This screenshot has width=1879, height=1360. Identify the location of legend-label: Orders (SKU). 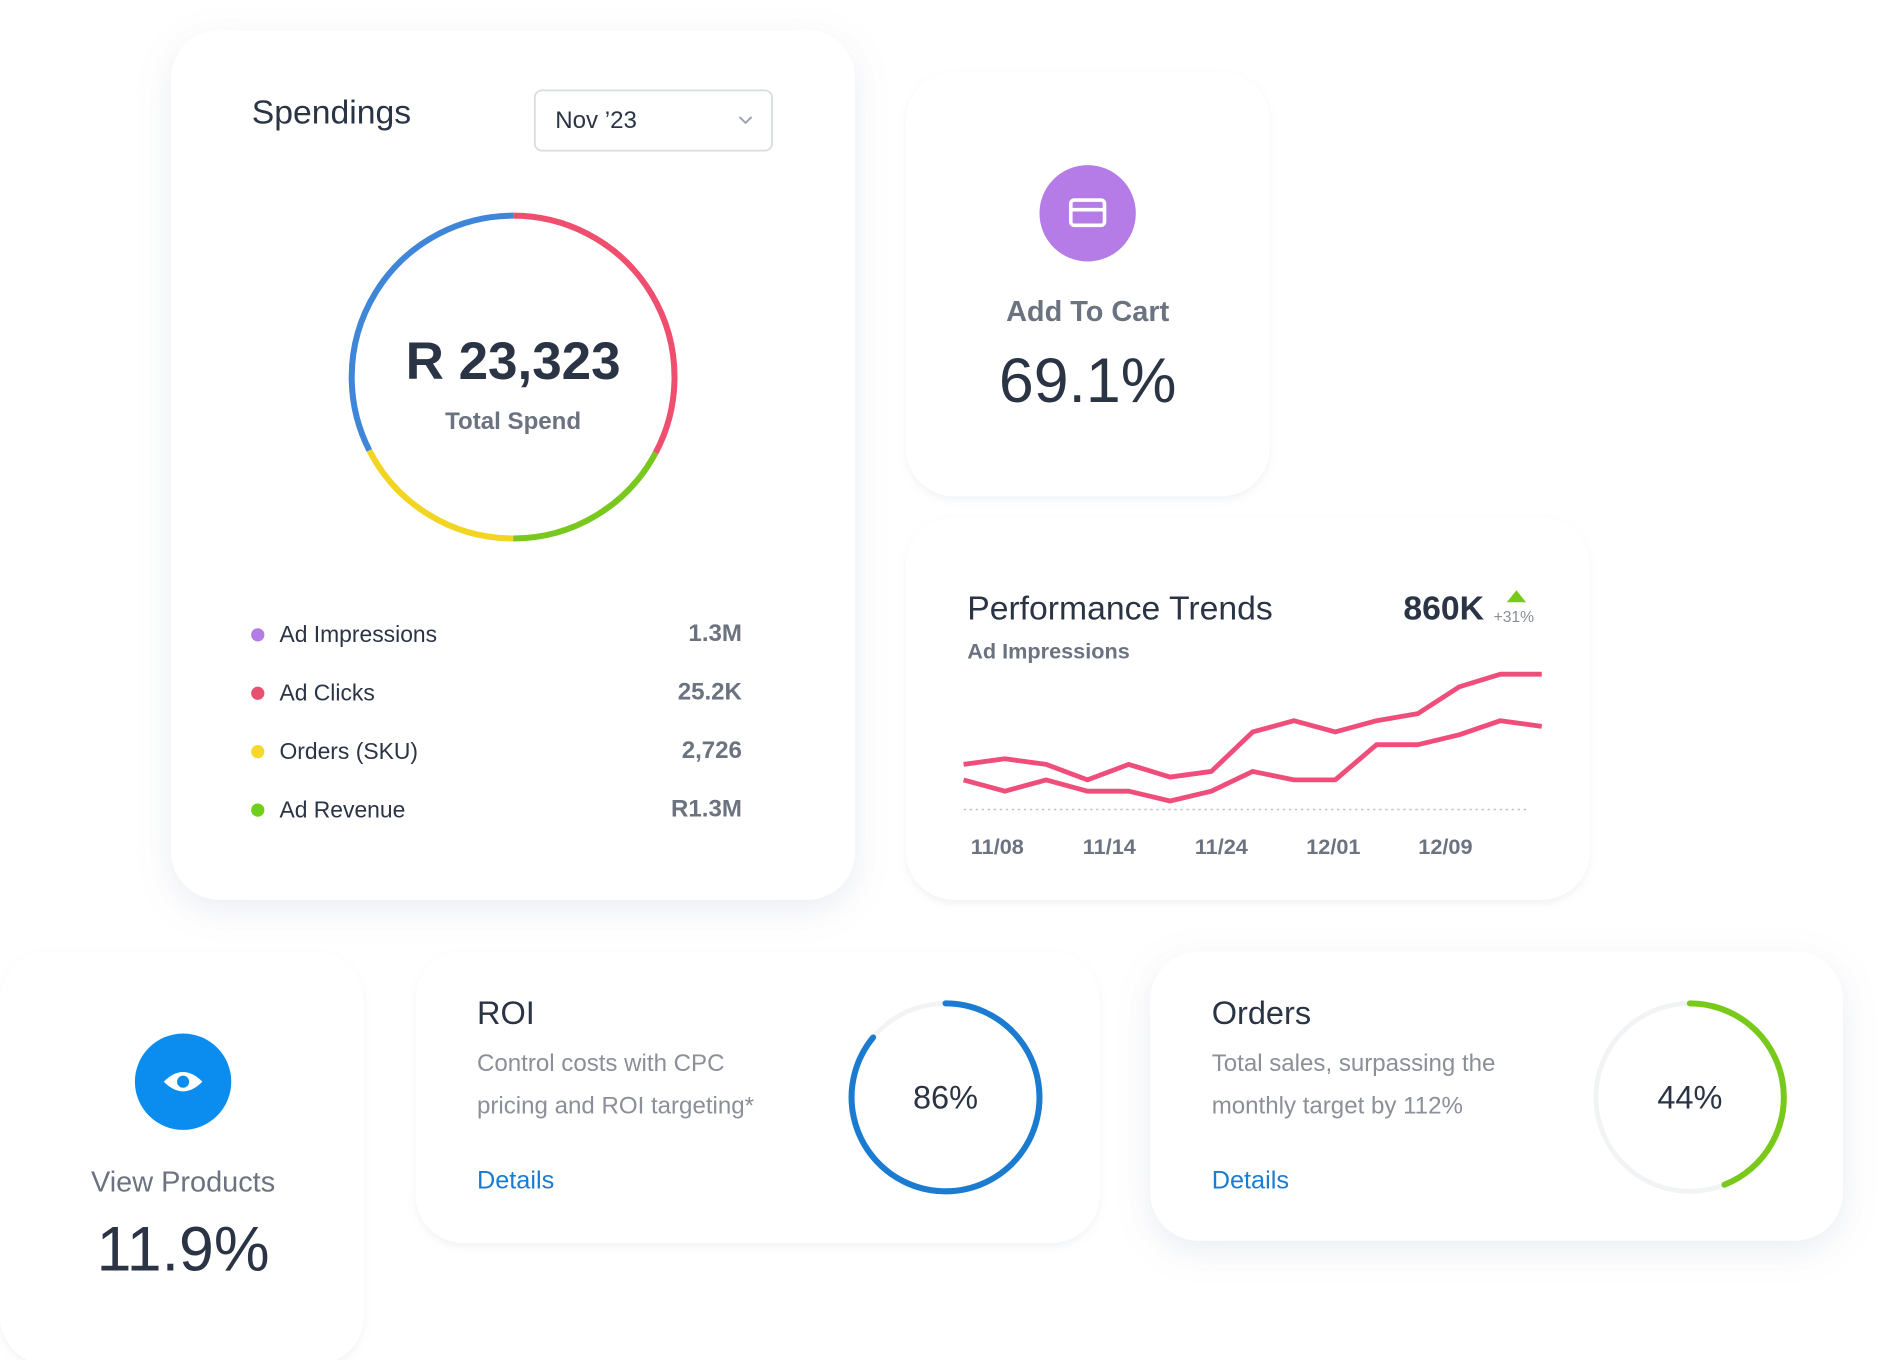
(348, 751).